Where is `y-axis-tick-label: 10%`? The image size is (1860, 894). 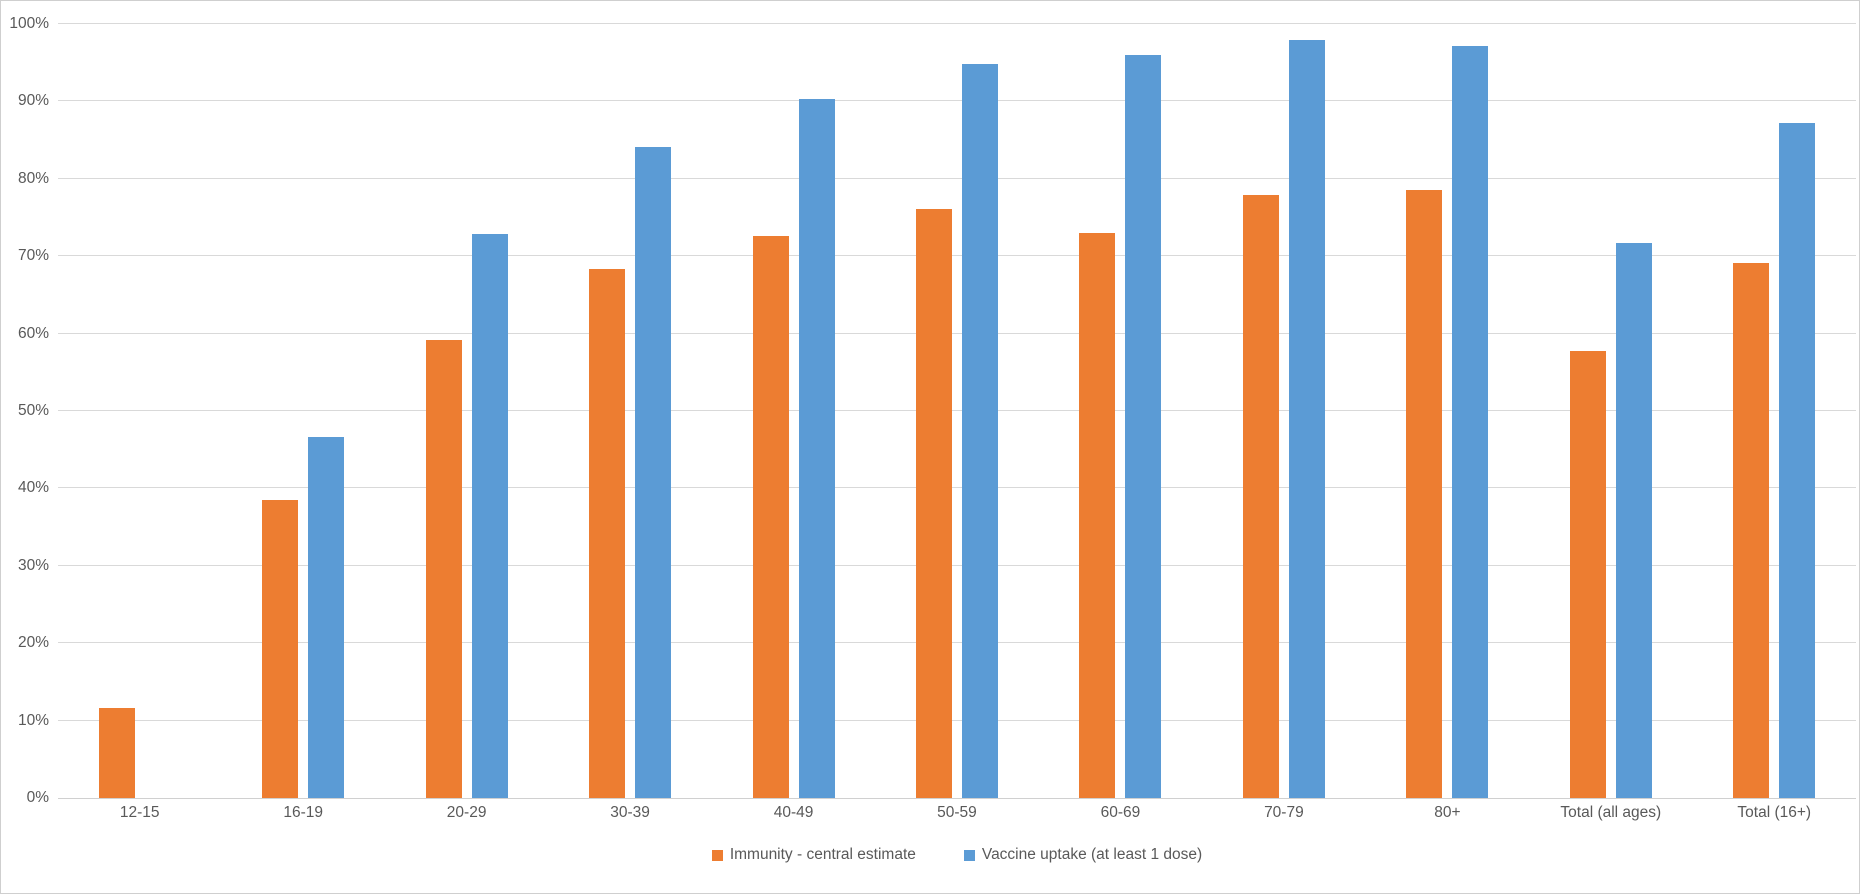
y-axis-tick-label: 10% is located at coordinates (33, 720).